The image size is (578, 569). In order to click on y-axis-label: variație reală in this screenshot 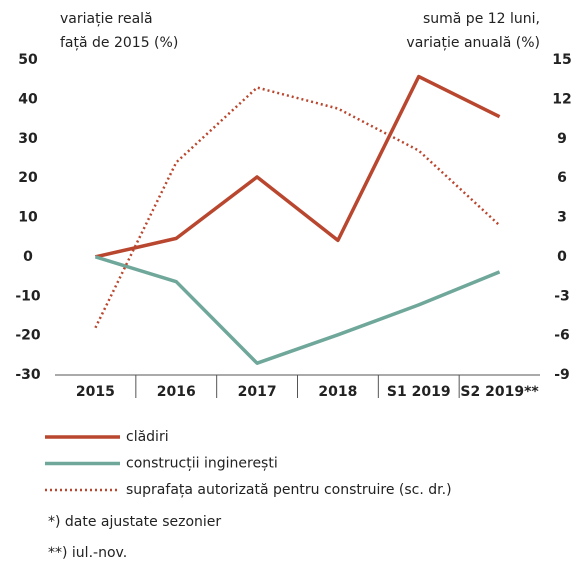, I will do `click(106, 19)`.